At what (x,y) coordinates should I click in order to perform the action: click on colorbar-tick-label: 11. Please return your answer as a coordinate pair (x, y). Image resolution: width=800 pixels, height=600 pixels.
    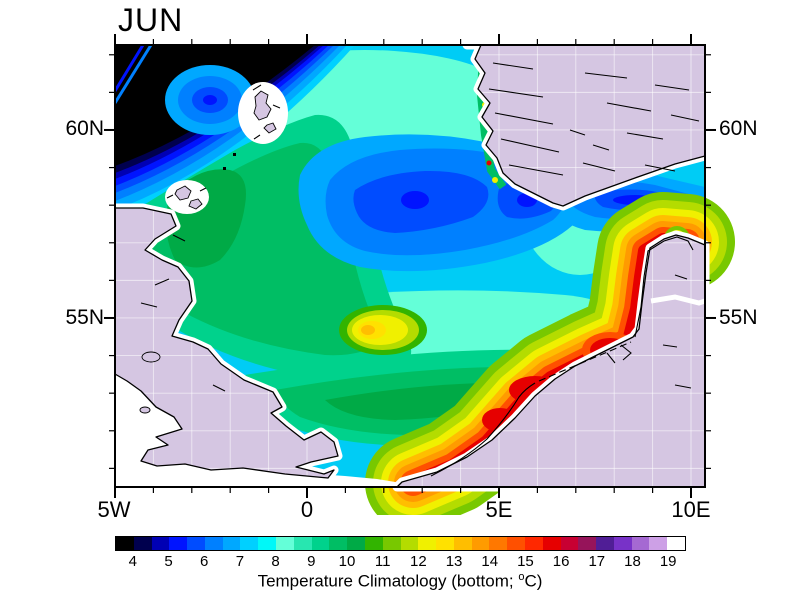
    Looking at the image, I should click on (382, 561).